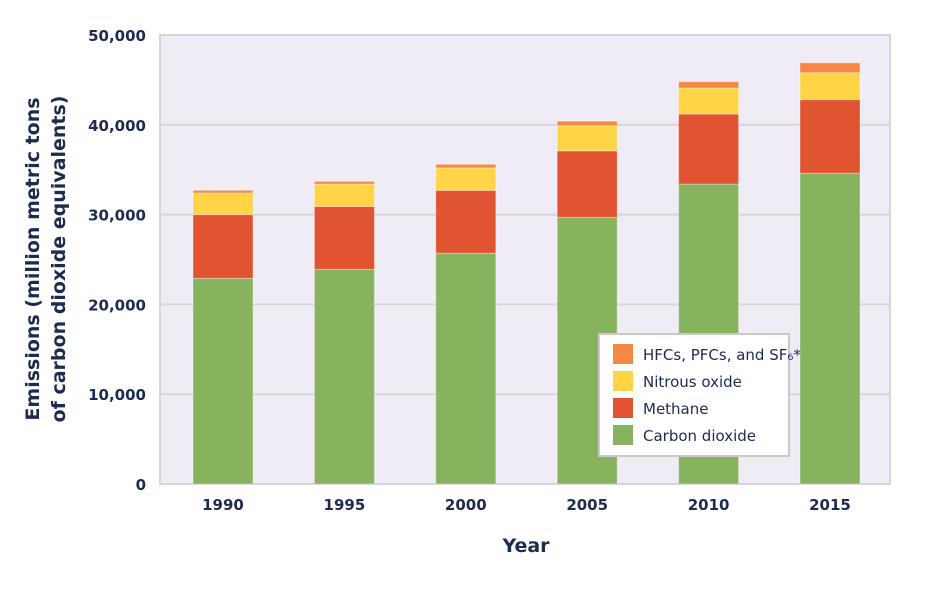 The image size is (928, 589). What do you see at coordinates (141, 485) in the screenshot?
I see `y-tick-label: 0` at bounding box center [141, 485].